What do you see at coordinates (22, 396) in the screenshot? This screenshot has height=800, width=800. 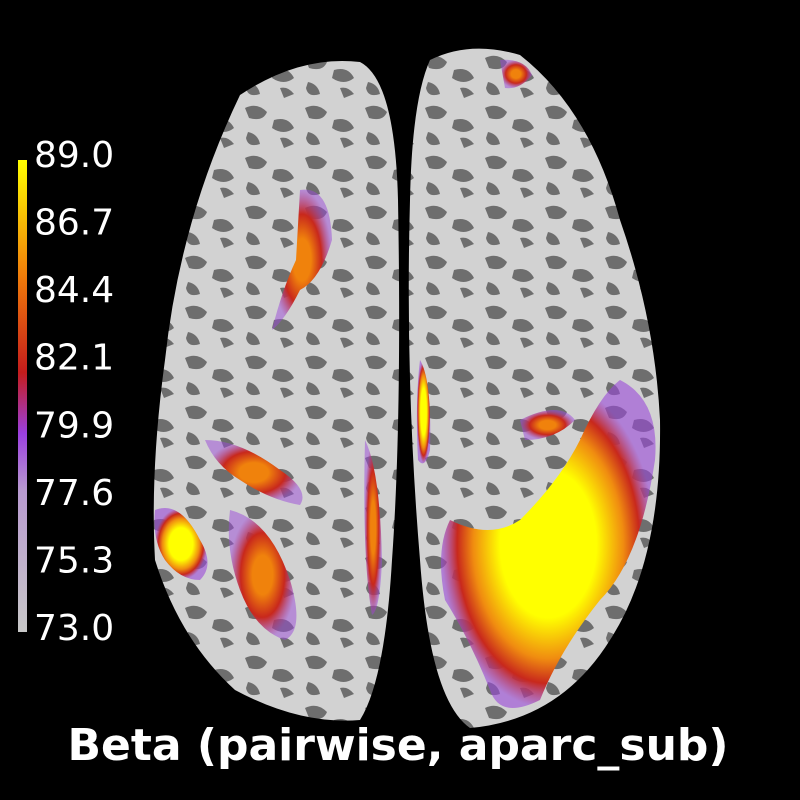 I see `colorbar` at bounding box center [22, 396].